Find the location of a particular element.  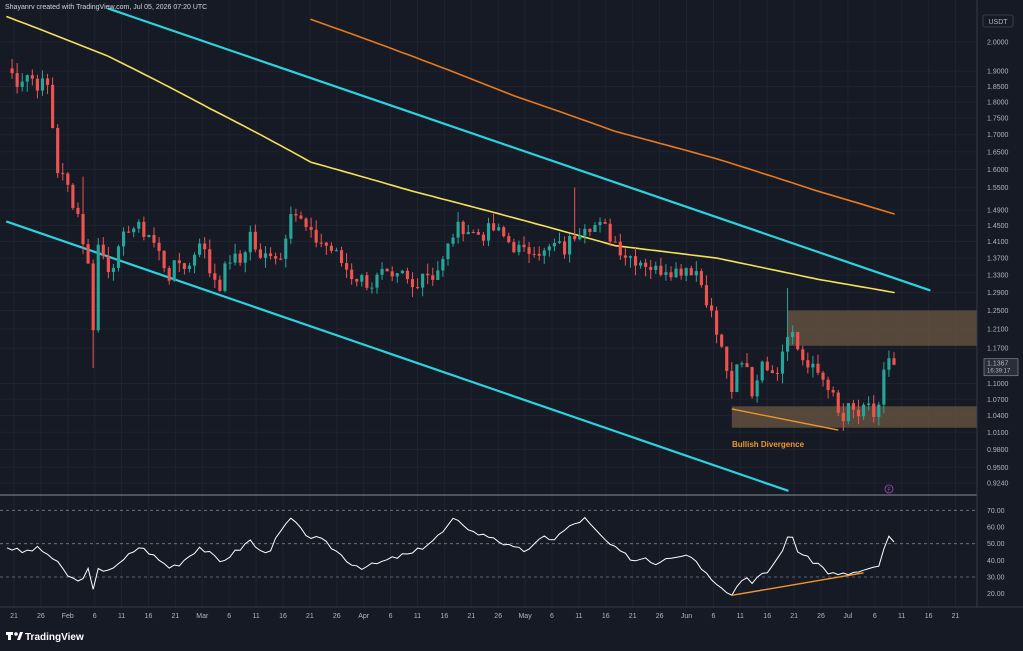

tradingview-logo: TradingView is located at coordinates (45, 637).